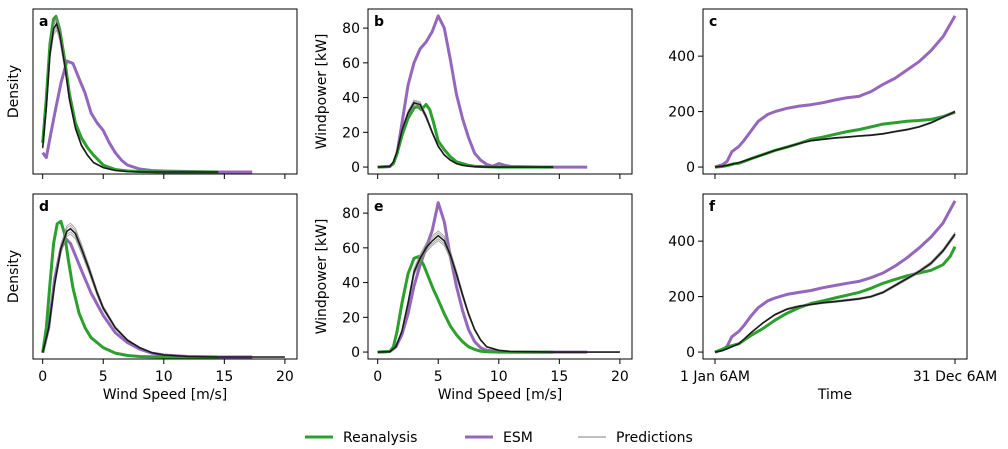 This screenshot has height=449, width=1008. What do you see at coordinates (518, 438) in the screenshot?
I see `legend-label-esm: ESM` at bounding box center [518, 438].